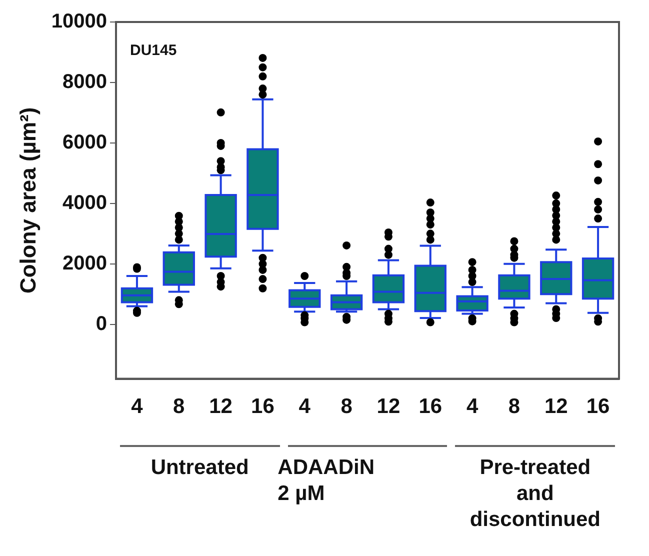 The width and height of the screenshot is (649, 556). I want to click on text: ADAADiN 2 µM, so click(327, 481).